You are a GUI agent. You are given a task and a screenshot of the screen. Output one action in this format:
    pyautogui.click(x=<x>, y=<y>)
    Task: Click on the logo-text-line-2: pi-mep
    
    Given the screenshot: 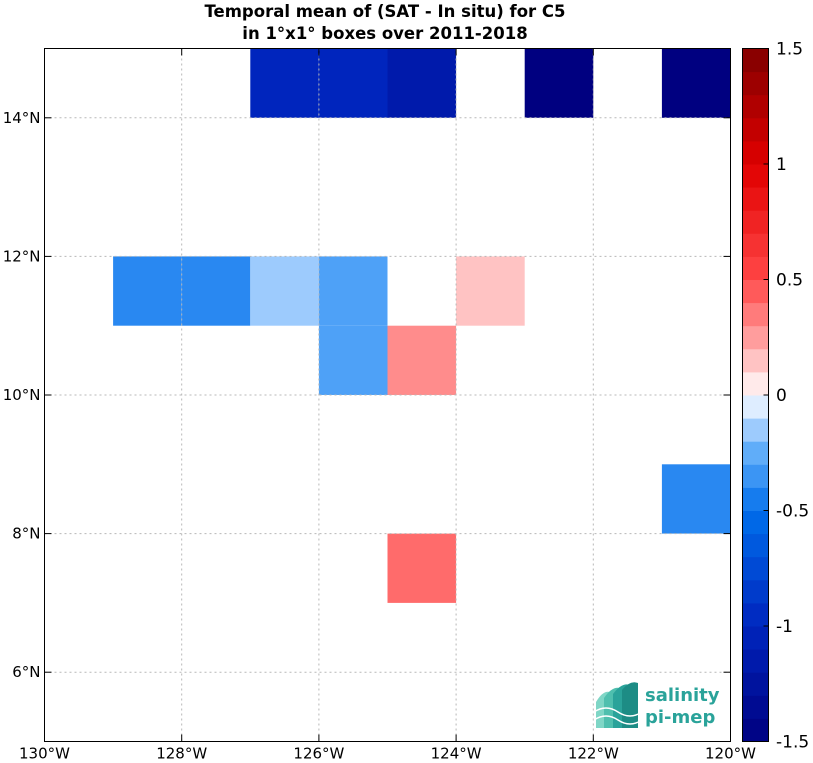 What is the action you would take?
    pyautogui.click(x=680, y=717)
    